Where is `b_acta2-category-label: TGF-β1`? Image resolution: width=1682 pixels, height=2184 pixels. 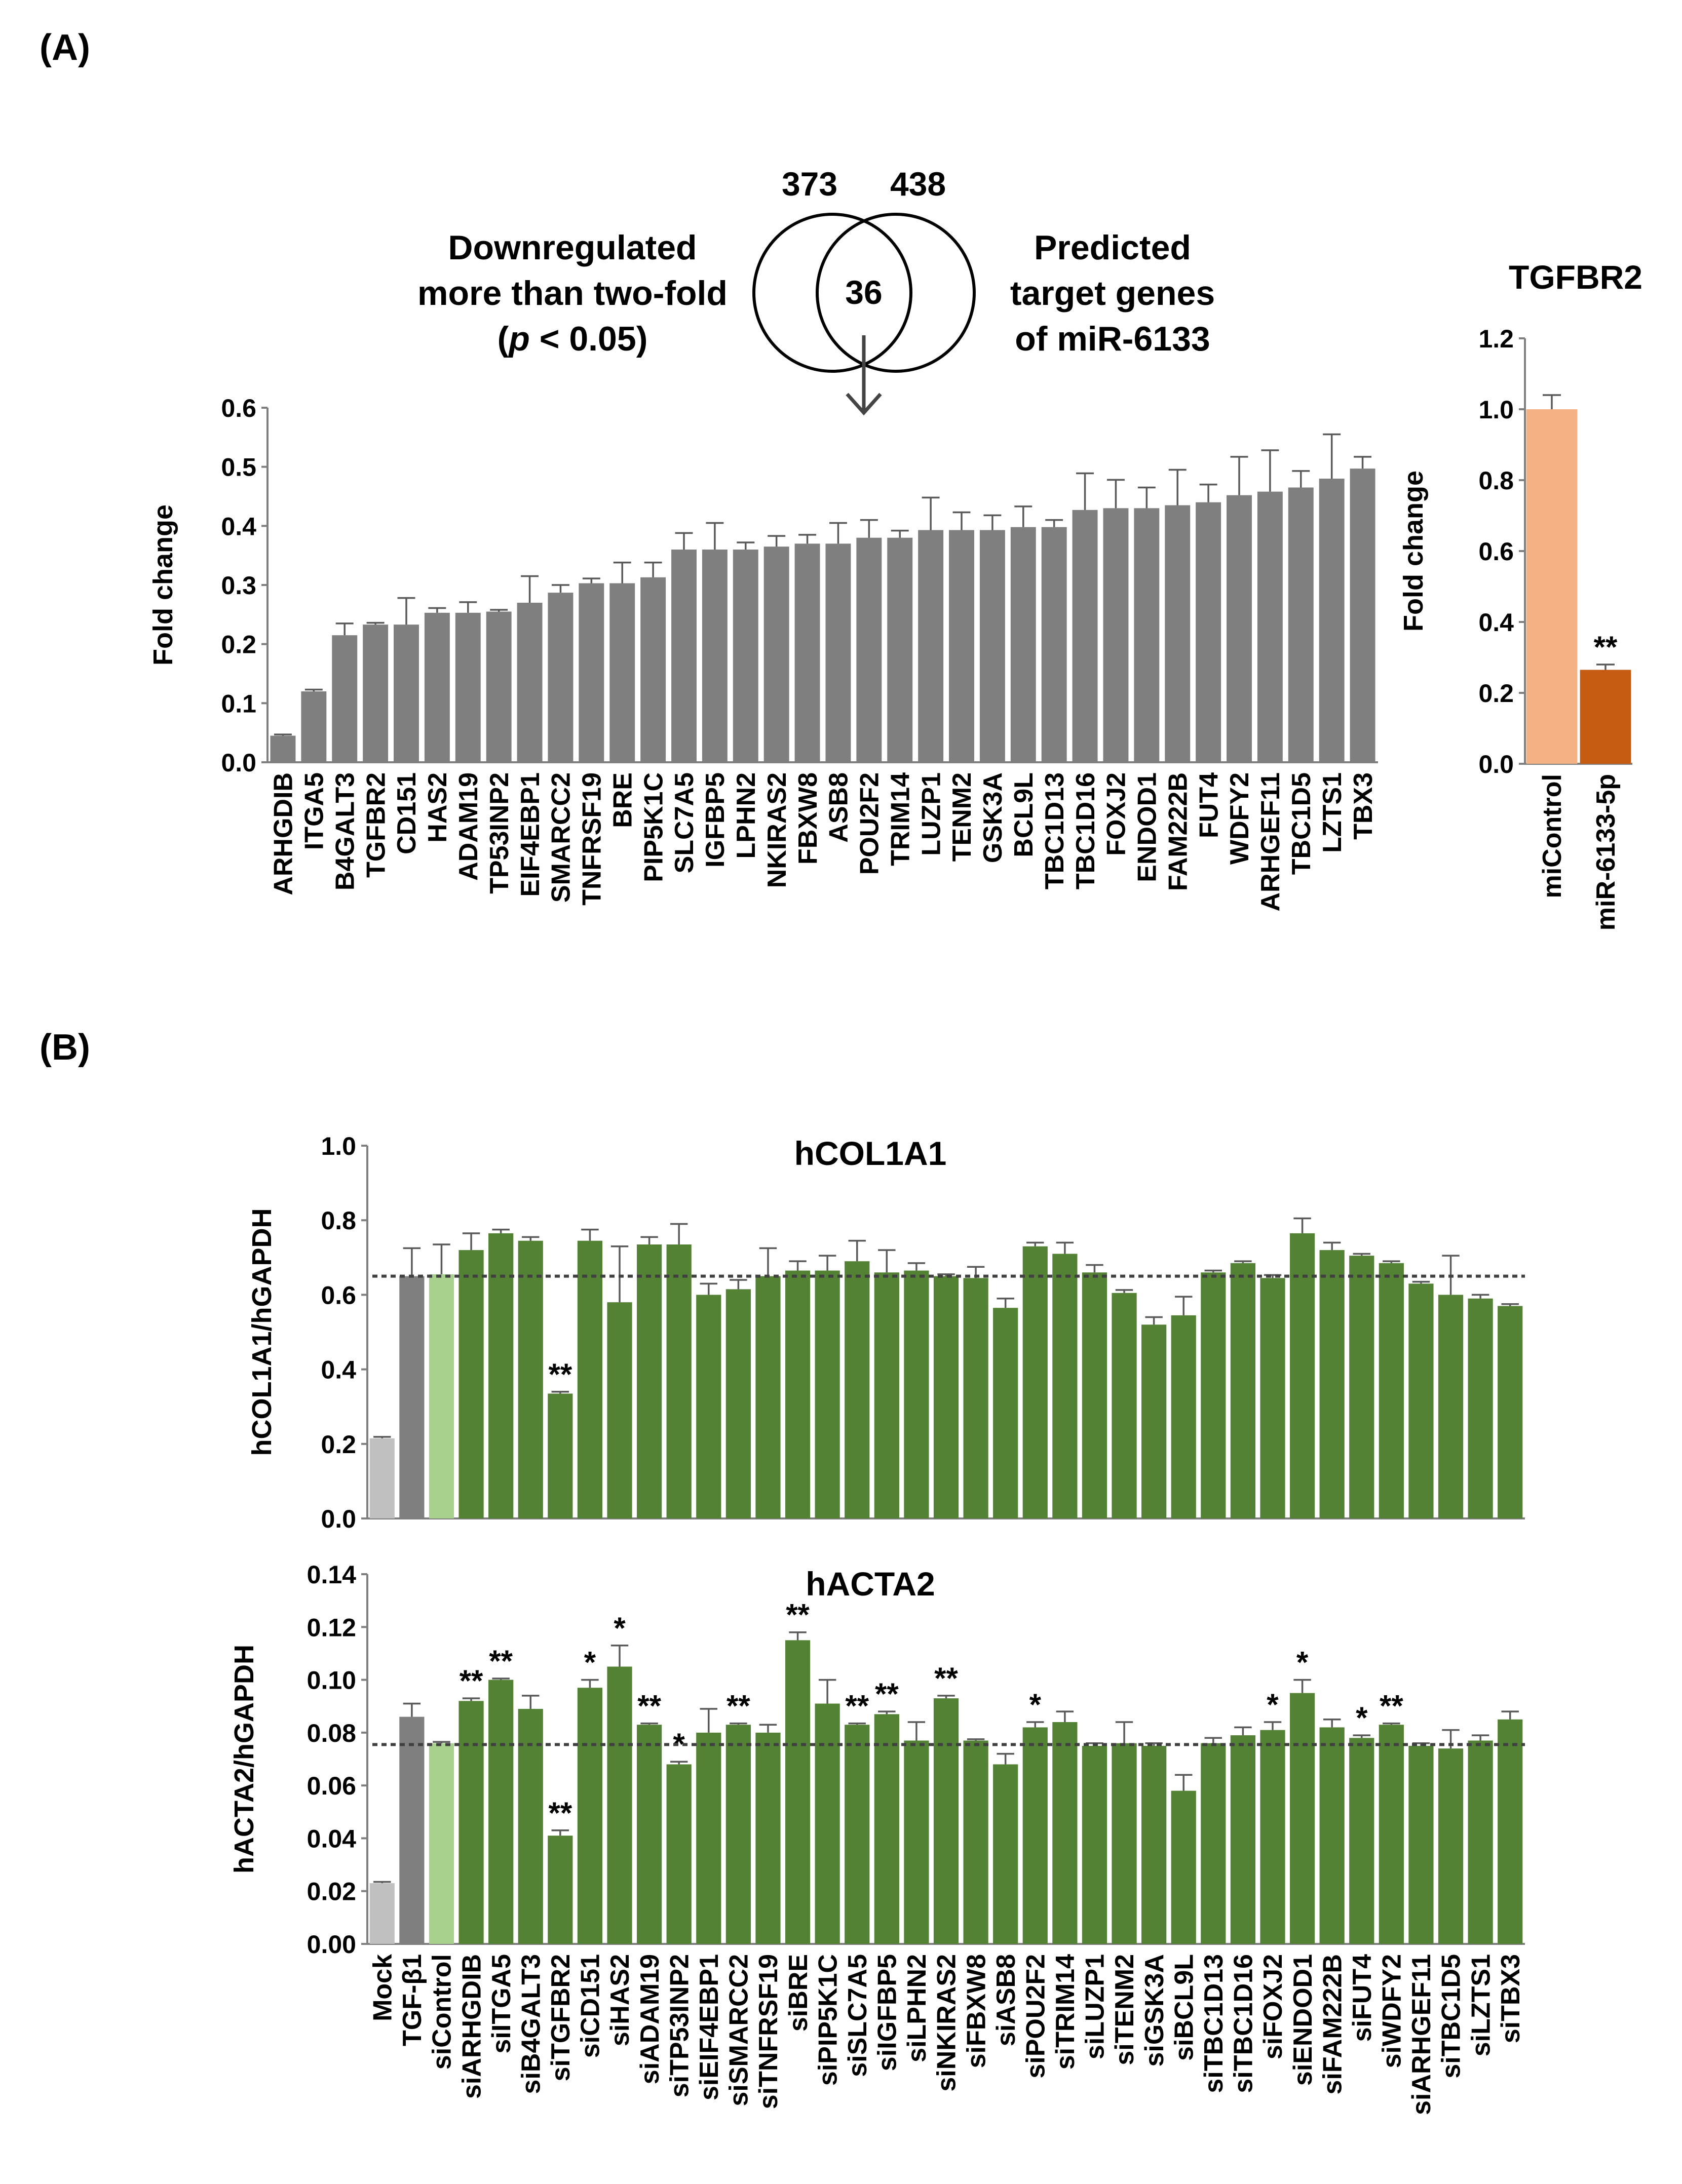
b_acta2-category-label: TGF-β1 is located at coordinates (412, 2000).